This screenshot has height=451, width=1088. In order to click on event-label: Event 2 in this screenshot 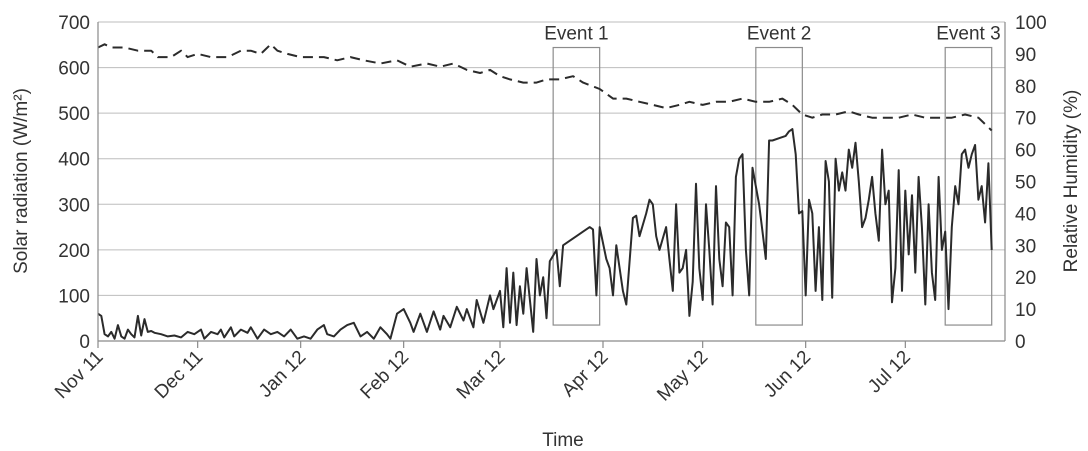, I will do `click(779, 34)`.